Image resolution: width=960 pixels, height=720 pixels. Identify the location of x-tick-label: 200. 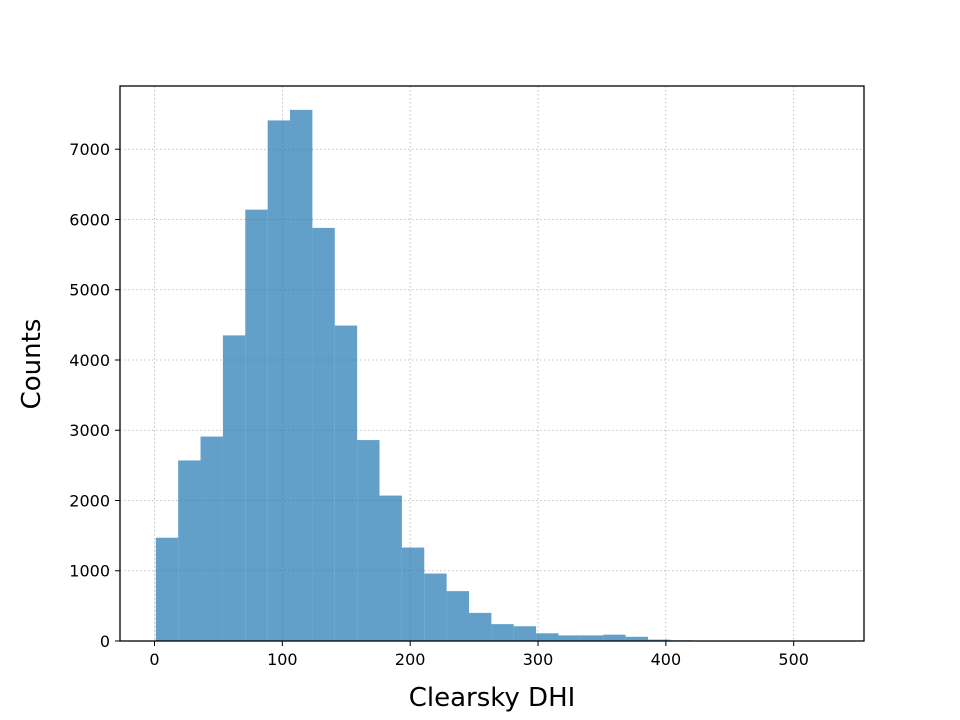
(410, 659).